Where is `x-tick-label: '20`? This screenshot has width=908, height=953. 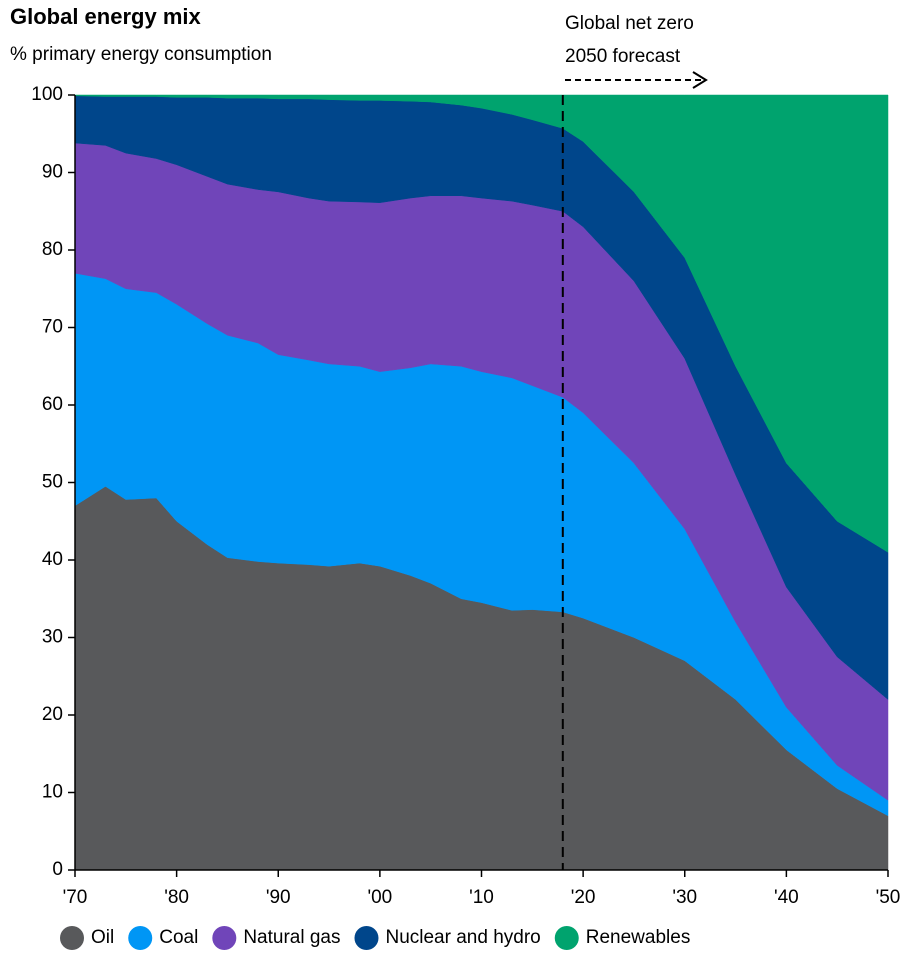 x-tick-label: '20 is located at coordinates (583, 897).